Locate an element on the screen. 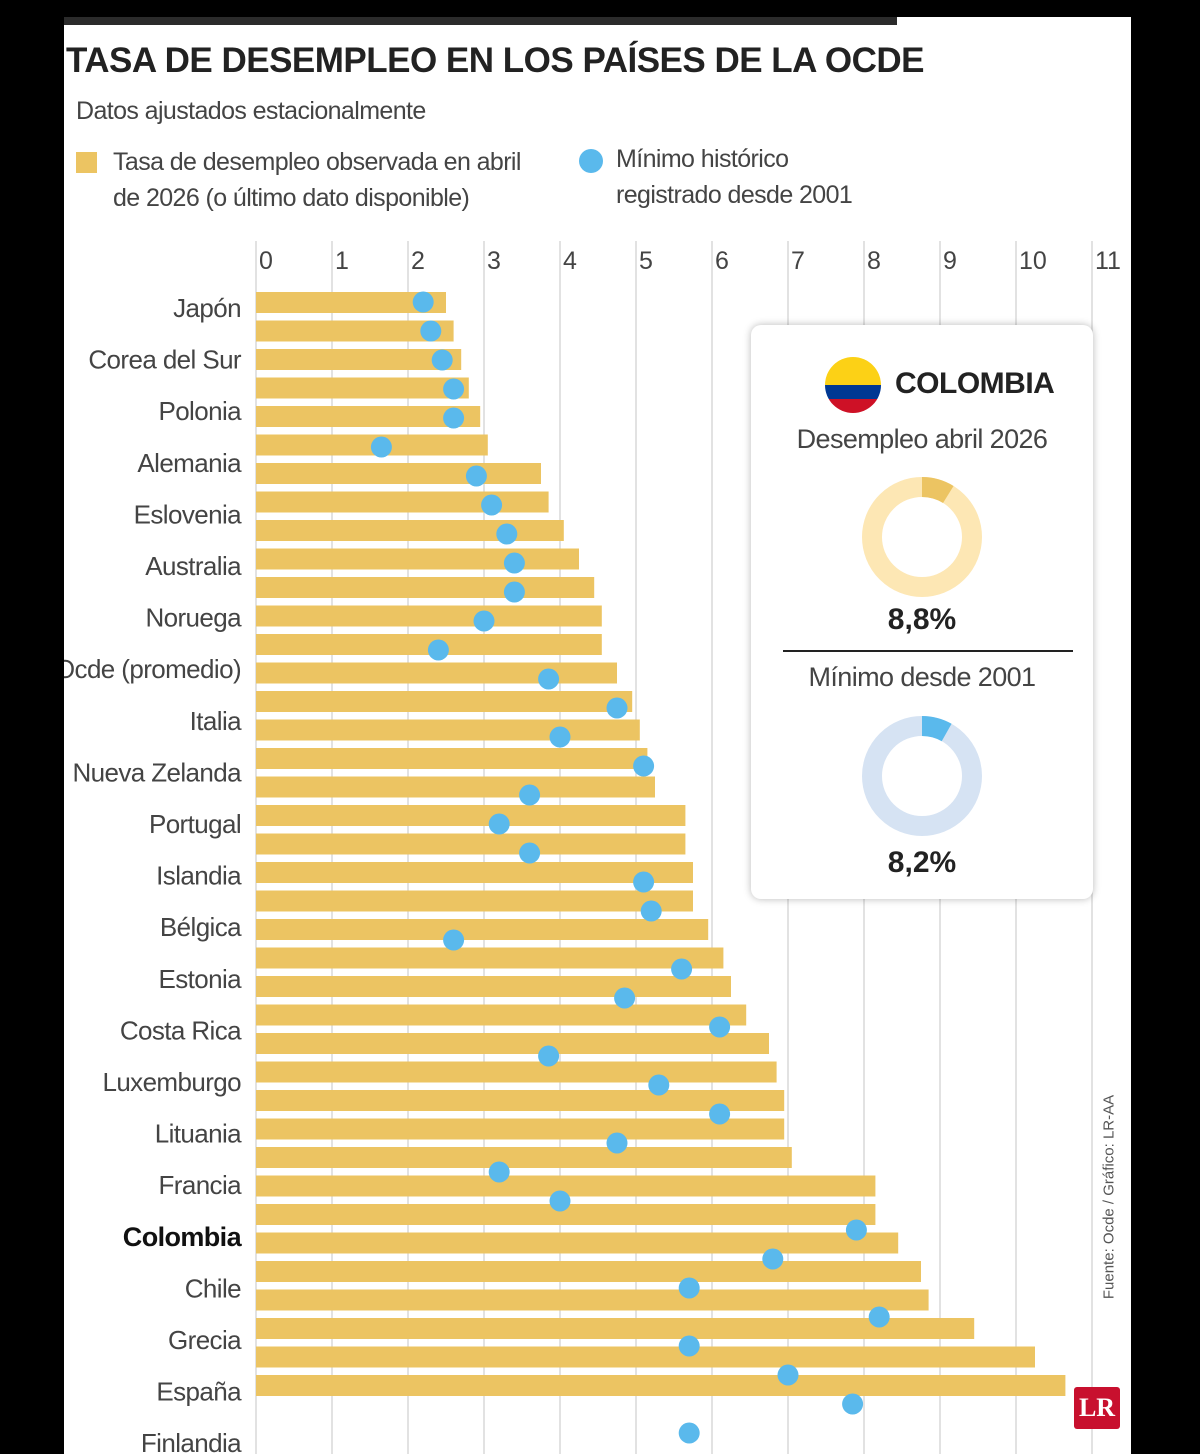  min-donut-fill is located at coordinates (922, 776).